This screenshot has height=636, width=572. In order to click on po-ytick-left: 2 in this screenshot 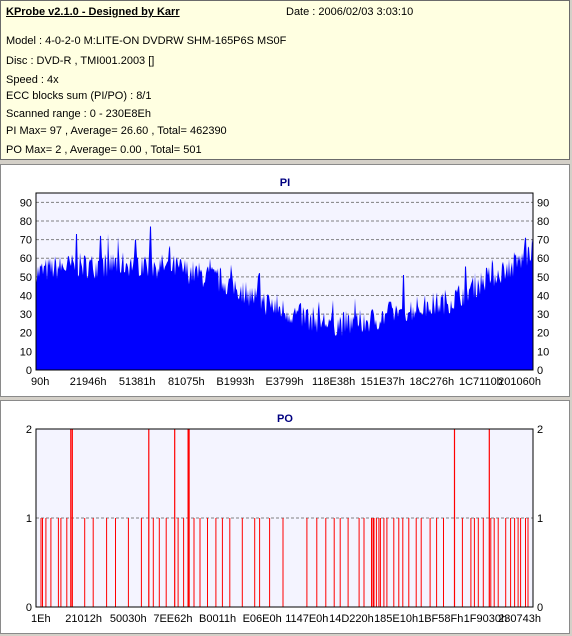, I will do `click(29, 430)`.